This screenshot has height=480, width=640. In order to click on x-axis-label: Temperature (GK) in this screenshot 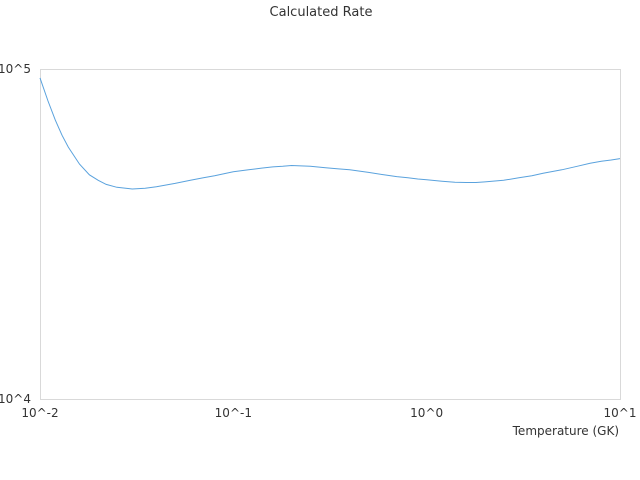, I will do `click(565, 431)`.